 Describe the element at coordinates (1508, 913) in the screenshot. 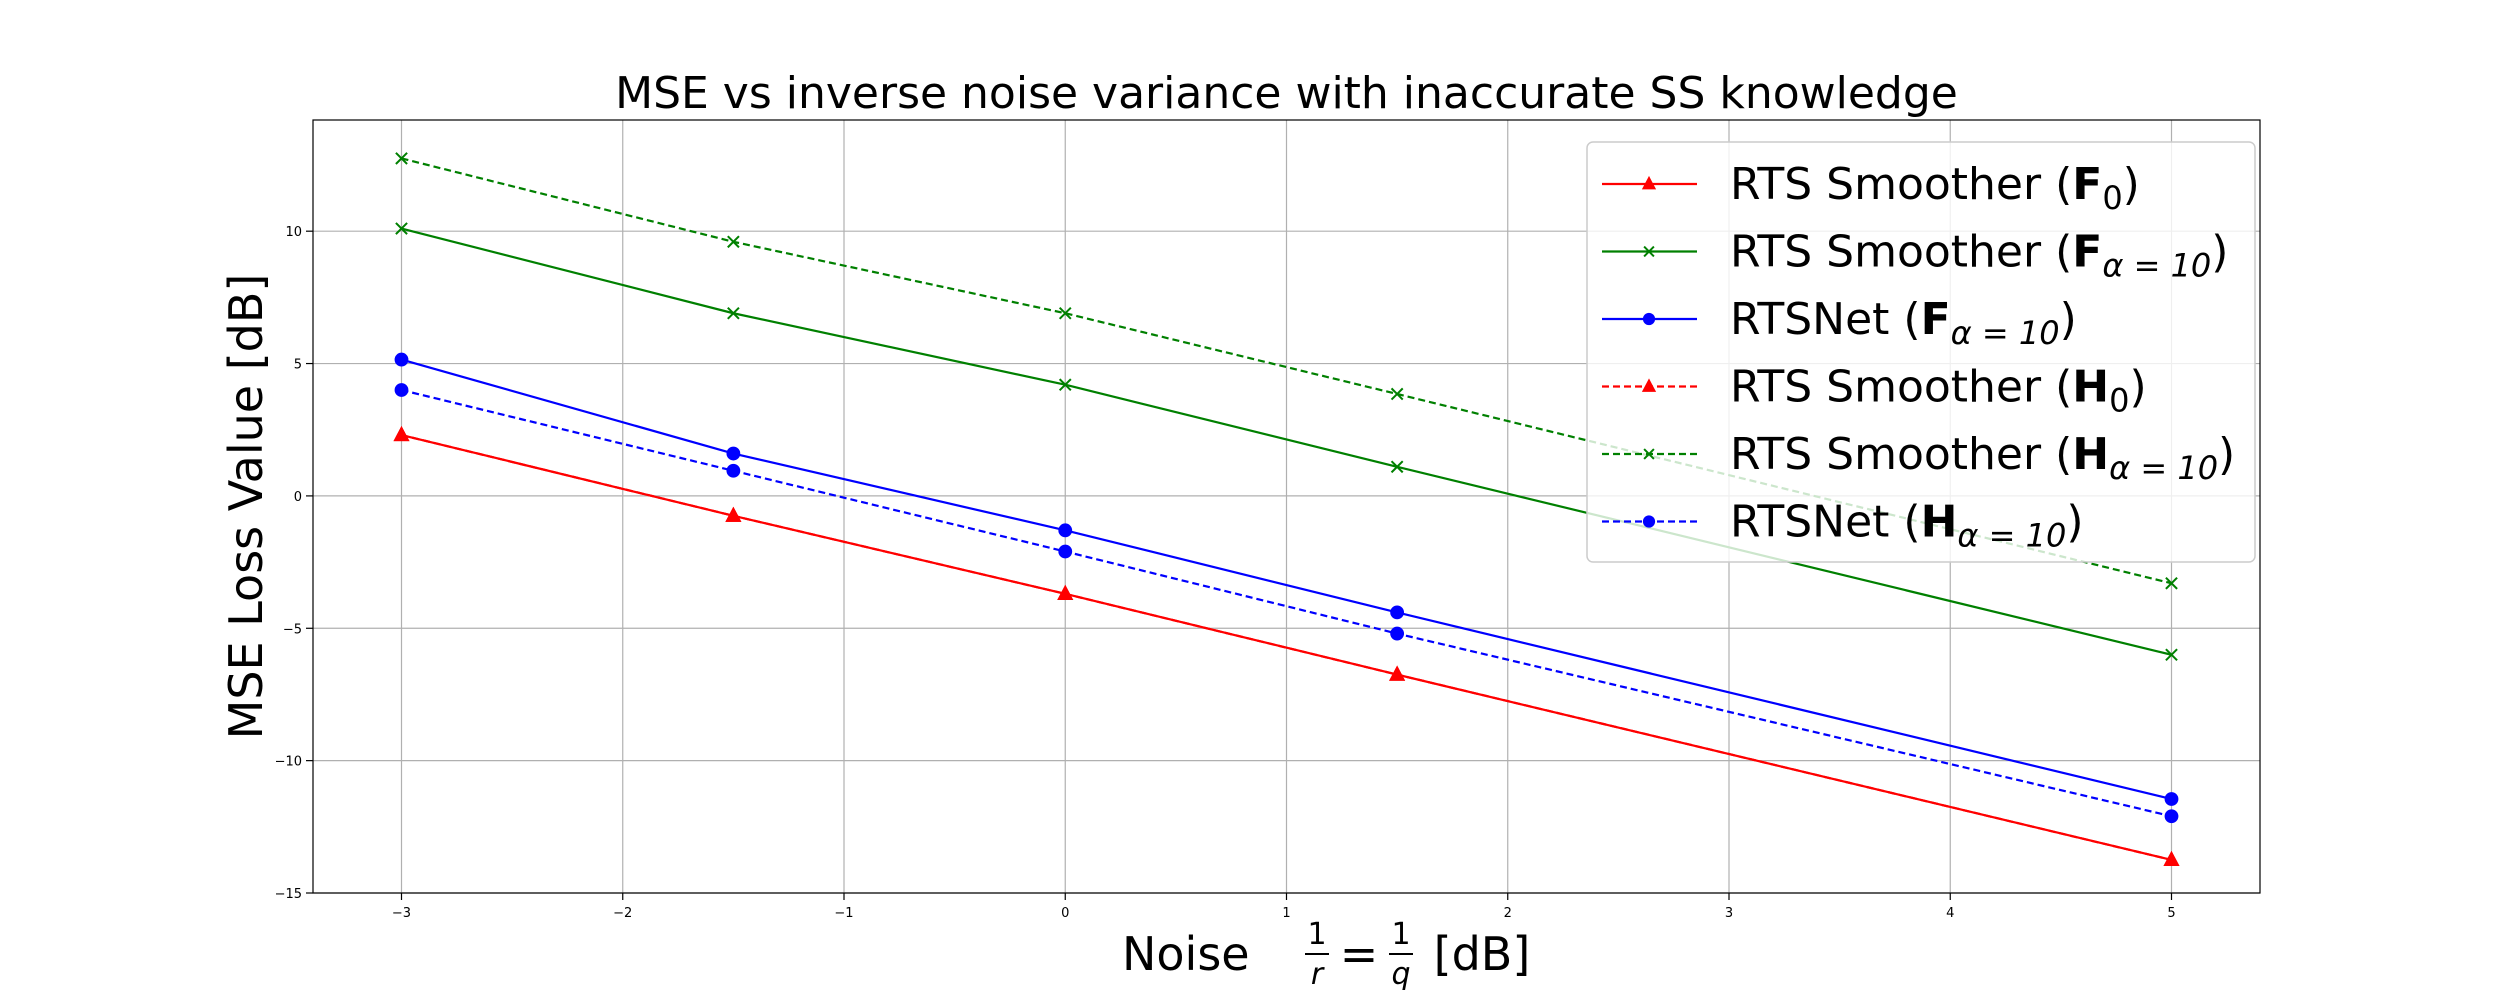

I see `x-tick-label: 2` at that location.